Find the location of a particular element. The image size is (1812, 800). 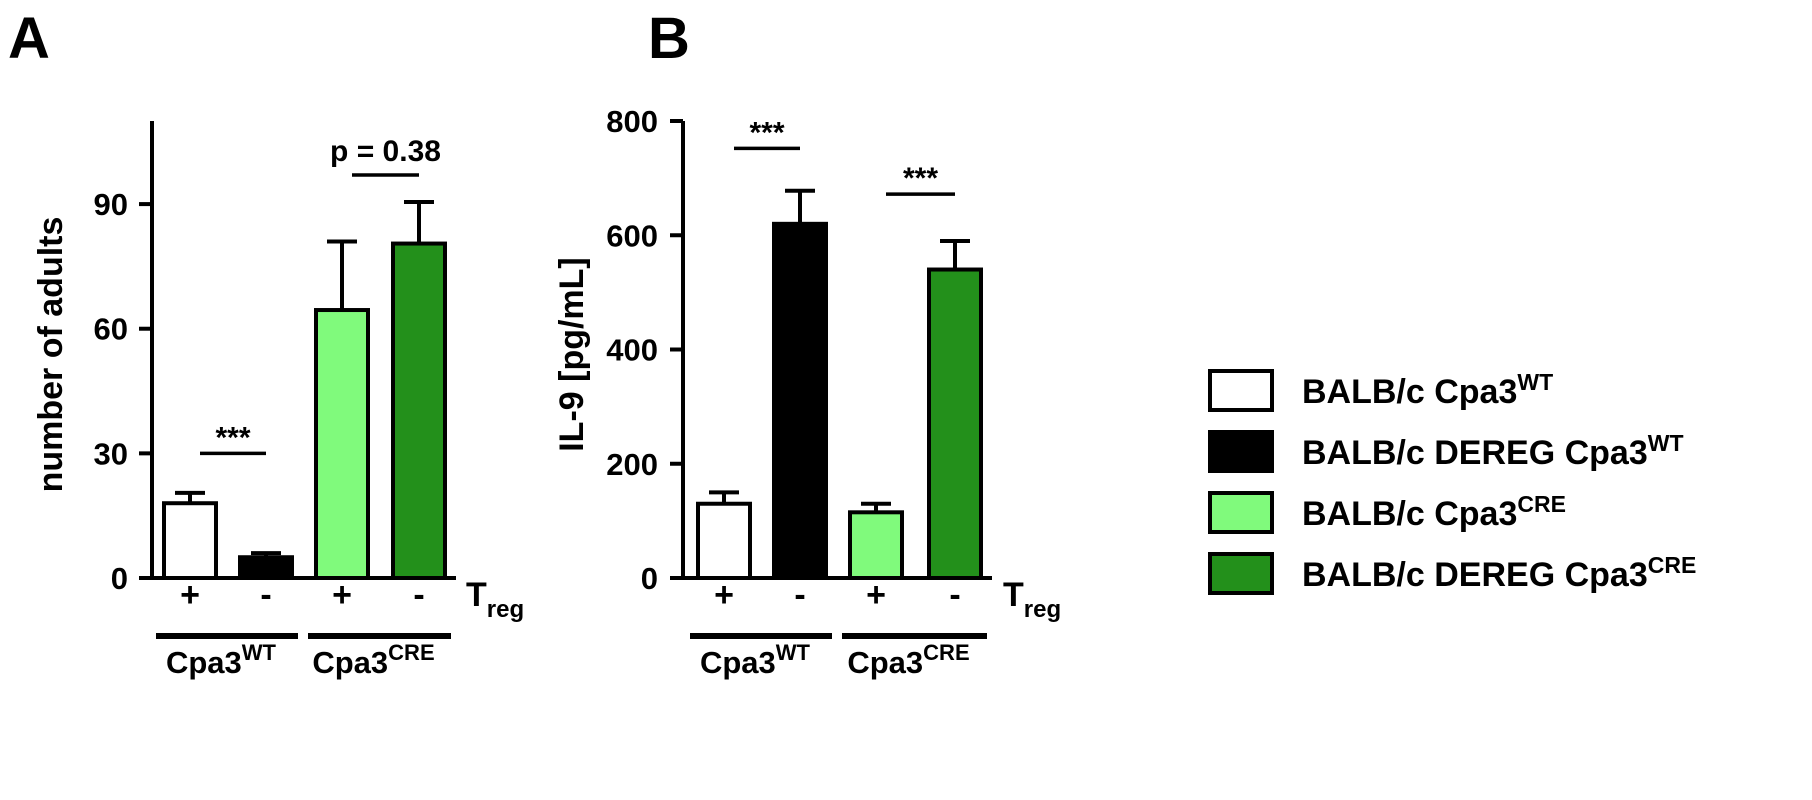

y-tick-label: 90 is located at coordinates (111, 204).